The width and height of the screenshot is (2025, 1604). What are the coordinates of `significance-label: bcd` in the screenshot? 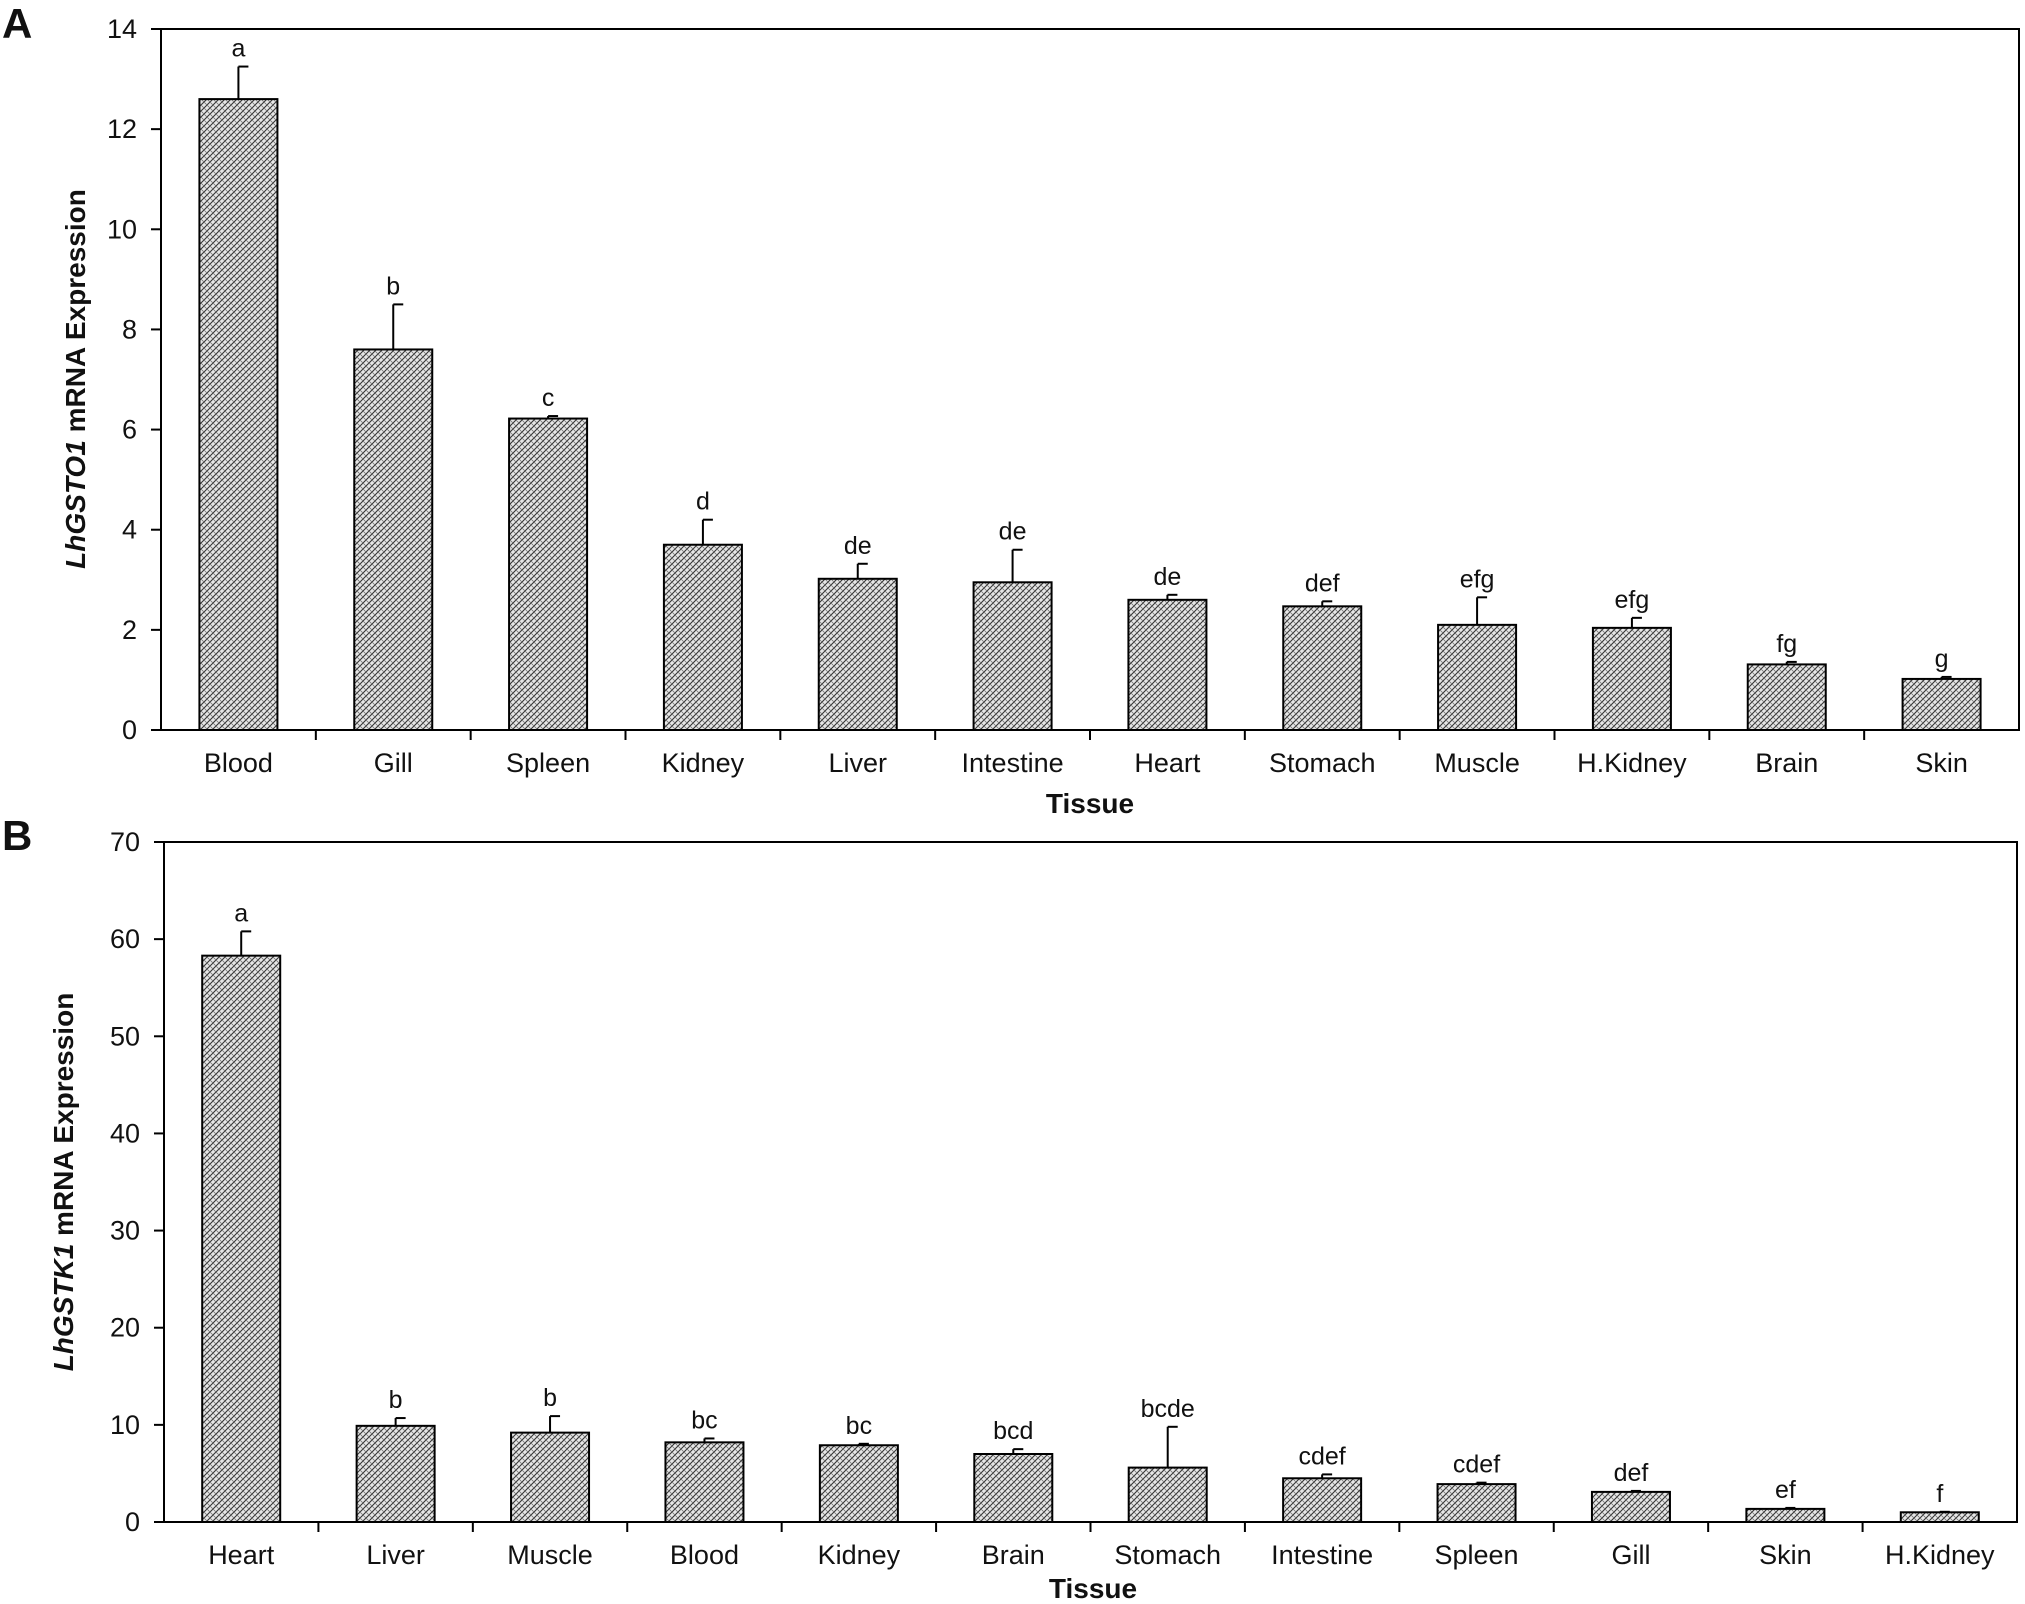 It's located at (1013, 1431).